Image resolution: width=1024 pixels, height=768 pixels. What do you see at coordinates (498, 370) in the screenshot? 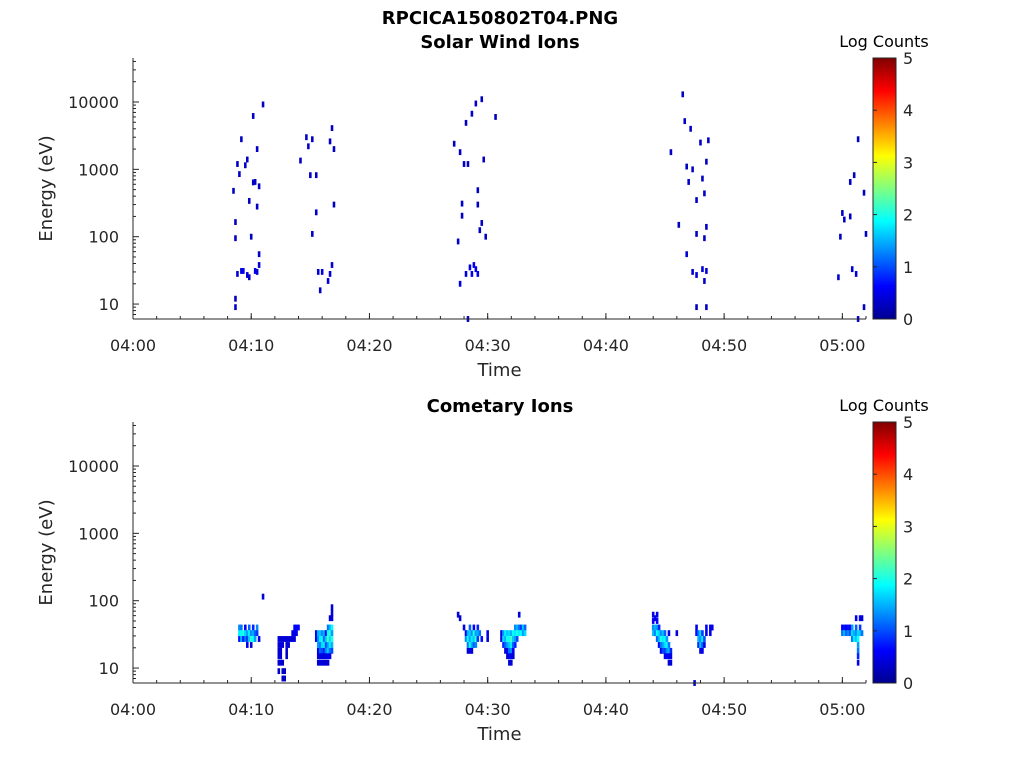
I see `x-axis-label: Time` at bounding box center [498, 370].